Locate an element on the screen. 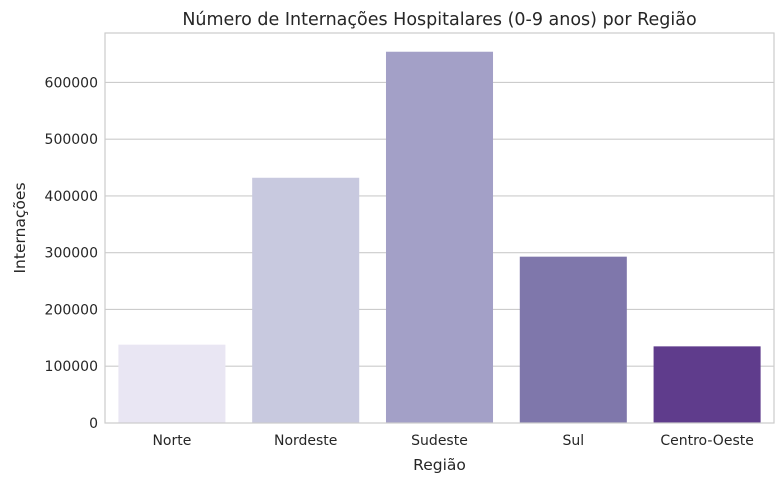 This screenshot has height=484, width=784. y-tick-label: 500000 is located at coordinates (71, 140).